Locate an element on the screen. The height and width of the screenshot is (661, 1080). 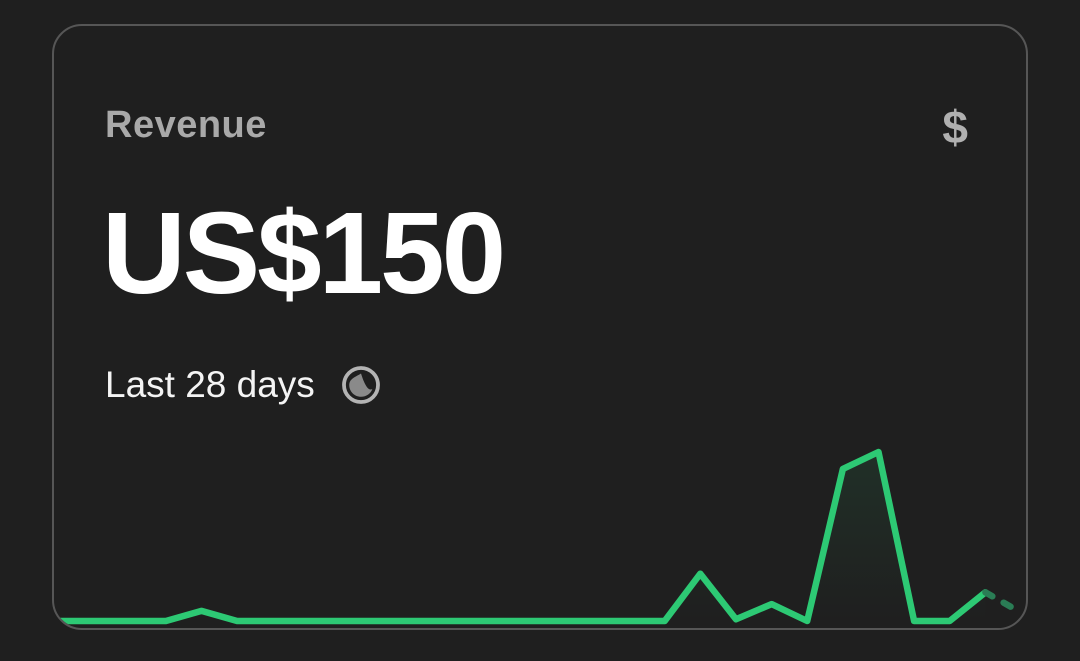
period-row: Last 28 days is located at coordinates (243, 385).